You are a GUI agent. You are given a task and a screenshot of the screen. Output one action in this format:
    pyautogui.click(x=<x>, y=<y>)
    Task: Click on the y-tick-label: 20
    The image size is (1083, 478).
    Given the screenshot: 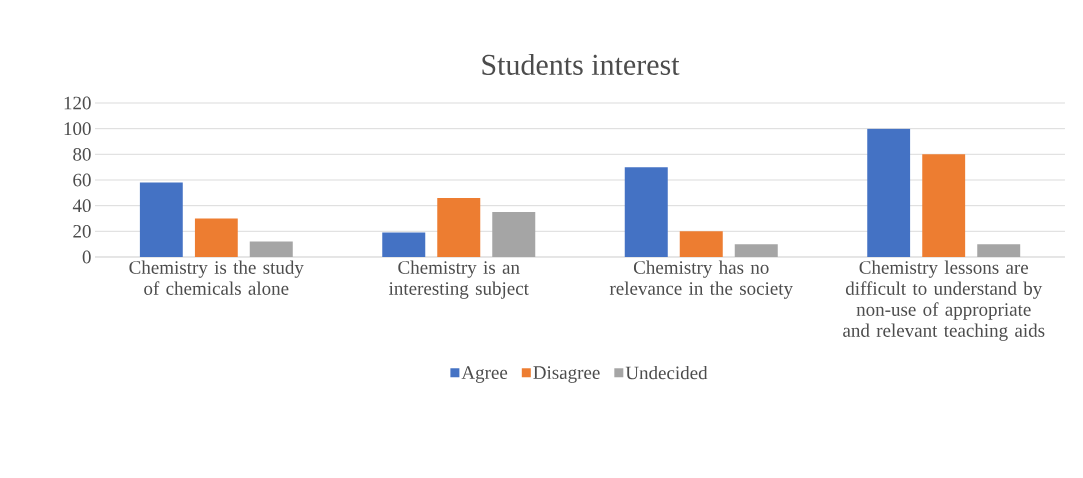 What is the action you would take?
    pyautogui.click(x=82, y=231)
    